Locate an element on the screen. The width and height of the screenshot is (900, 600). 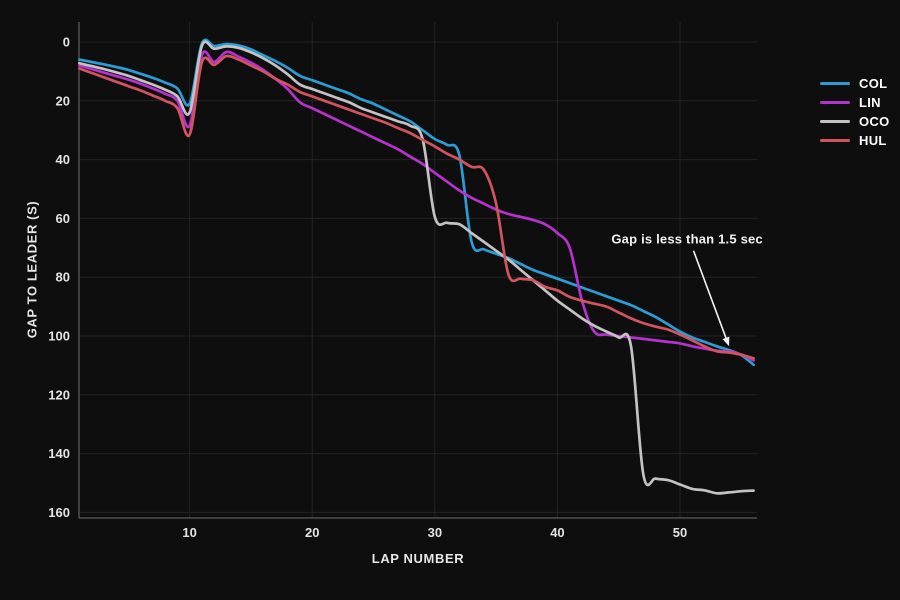
y-axis-title: GAP TO LEADER (S) is located at coordinates (32, 269).